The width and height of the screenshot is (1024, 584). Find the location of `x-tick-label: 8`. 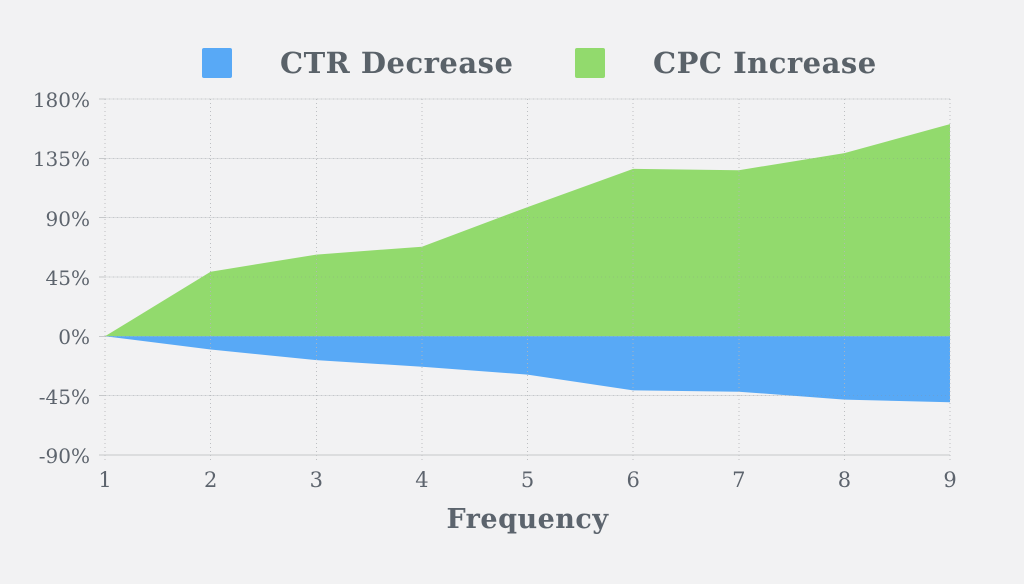

x-tick-label: 8 is located at coordinates (844, 480).